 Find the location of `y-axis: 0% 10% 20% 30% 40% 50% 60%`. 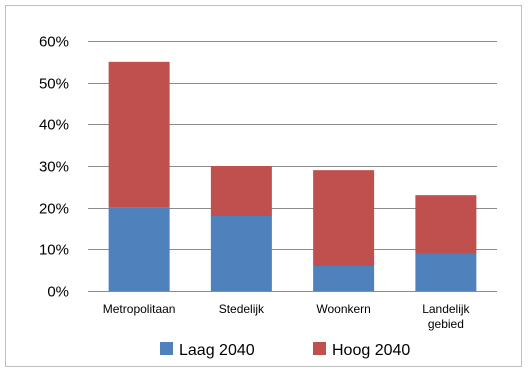

y-axis: 0% 10% 20% 30% 40% 50% 60% is located at coordinates (54, 167).